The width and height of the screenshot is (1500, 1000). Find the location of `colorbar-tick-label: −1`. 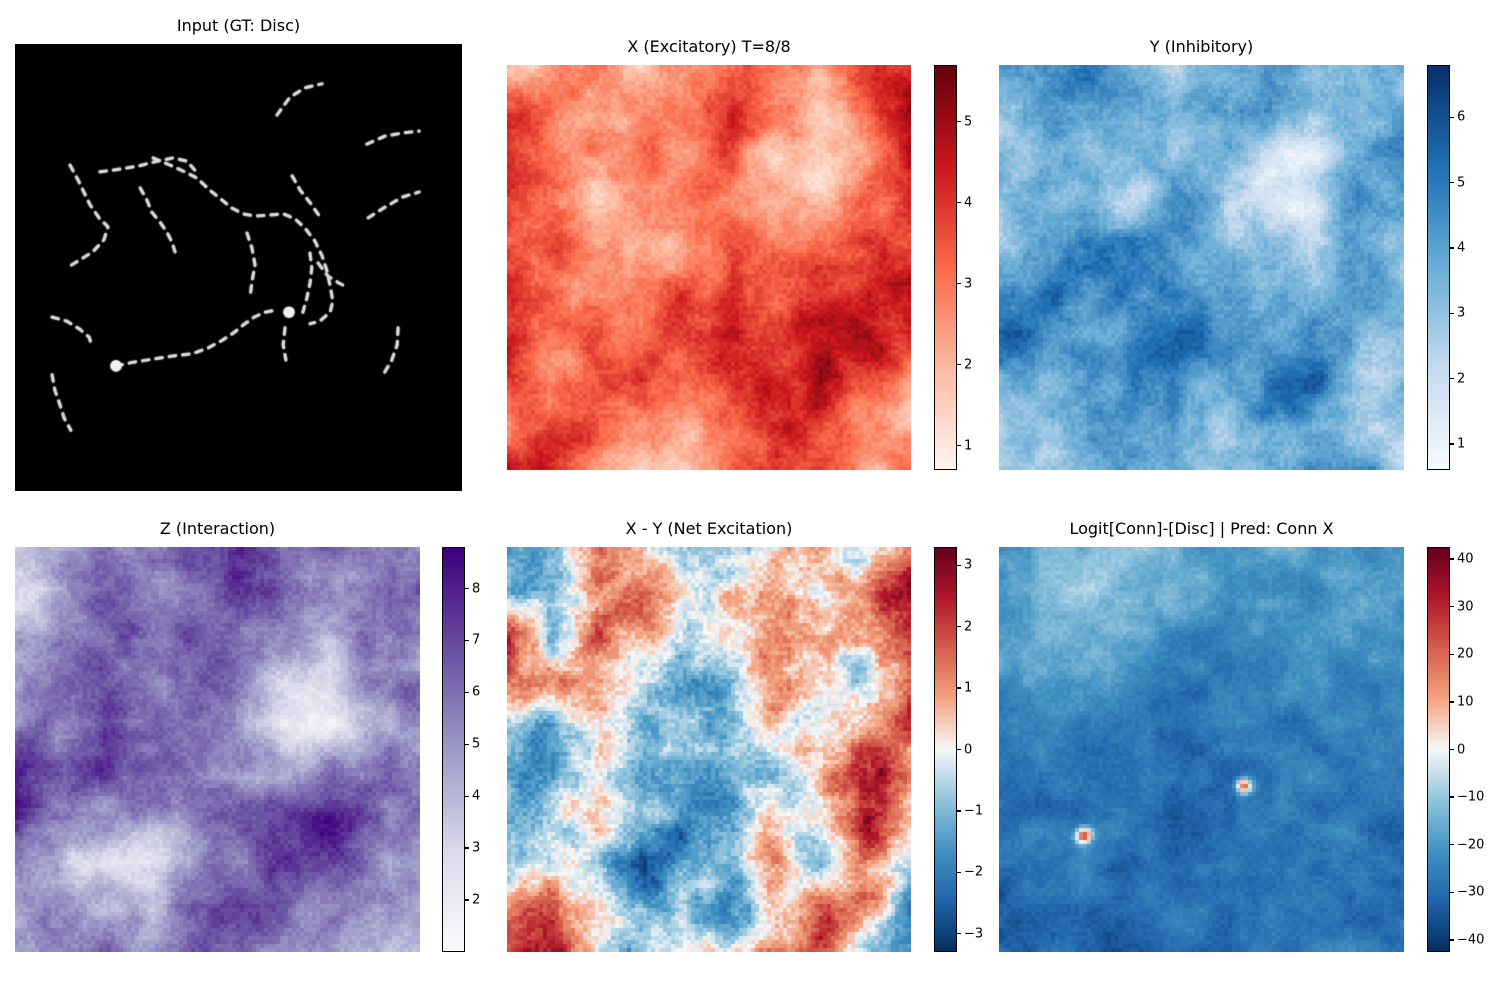

colorbar-tick-label: −1 is located at coordinates (974, 811).